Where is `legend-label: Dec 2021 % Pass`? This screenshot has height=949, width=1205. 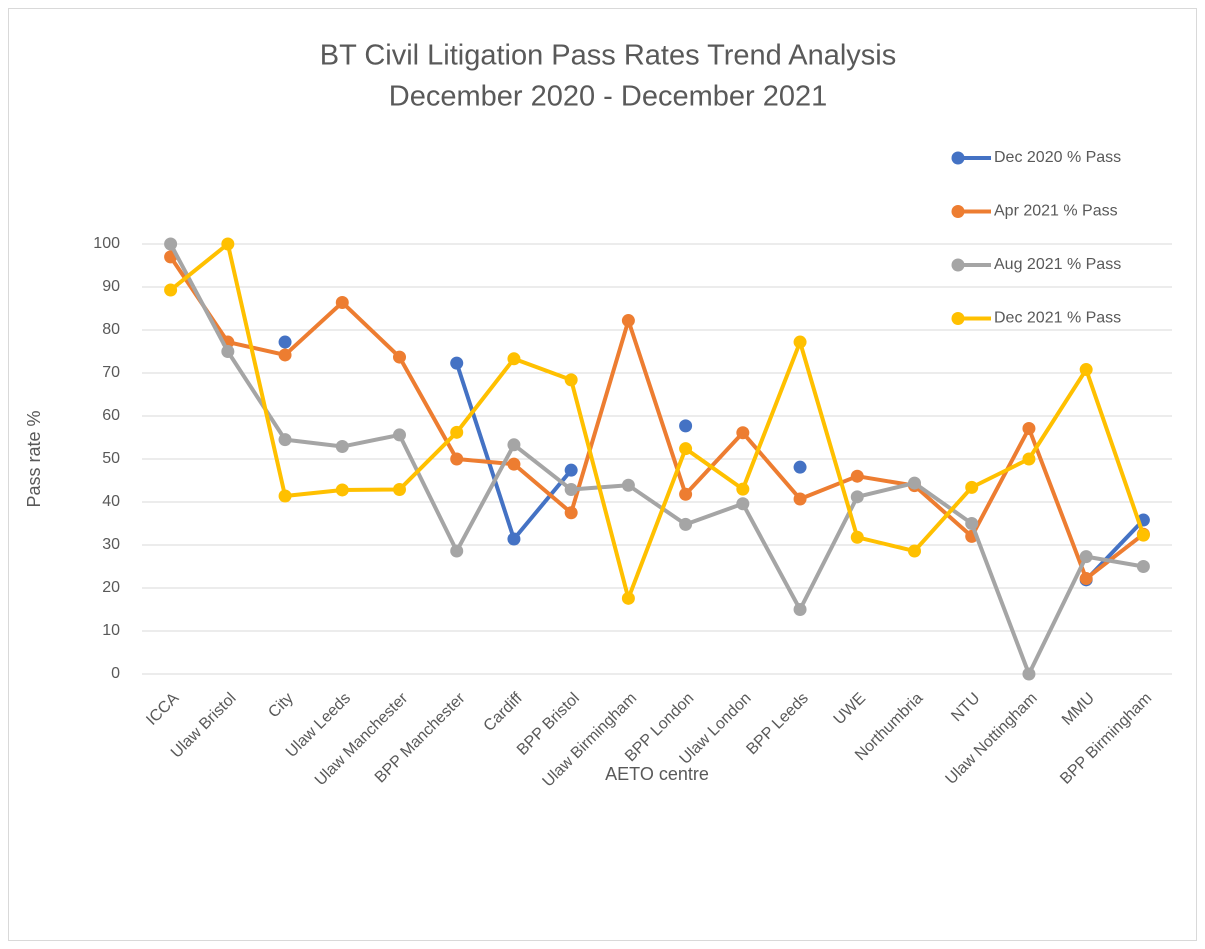 legend-label: Dec 2021 % Pass is located at coordinates (1057, 318).